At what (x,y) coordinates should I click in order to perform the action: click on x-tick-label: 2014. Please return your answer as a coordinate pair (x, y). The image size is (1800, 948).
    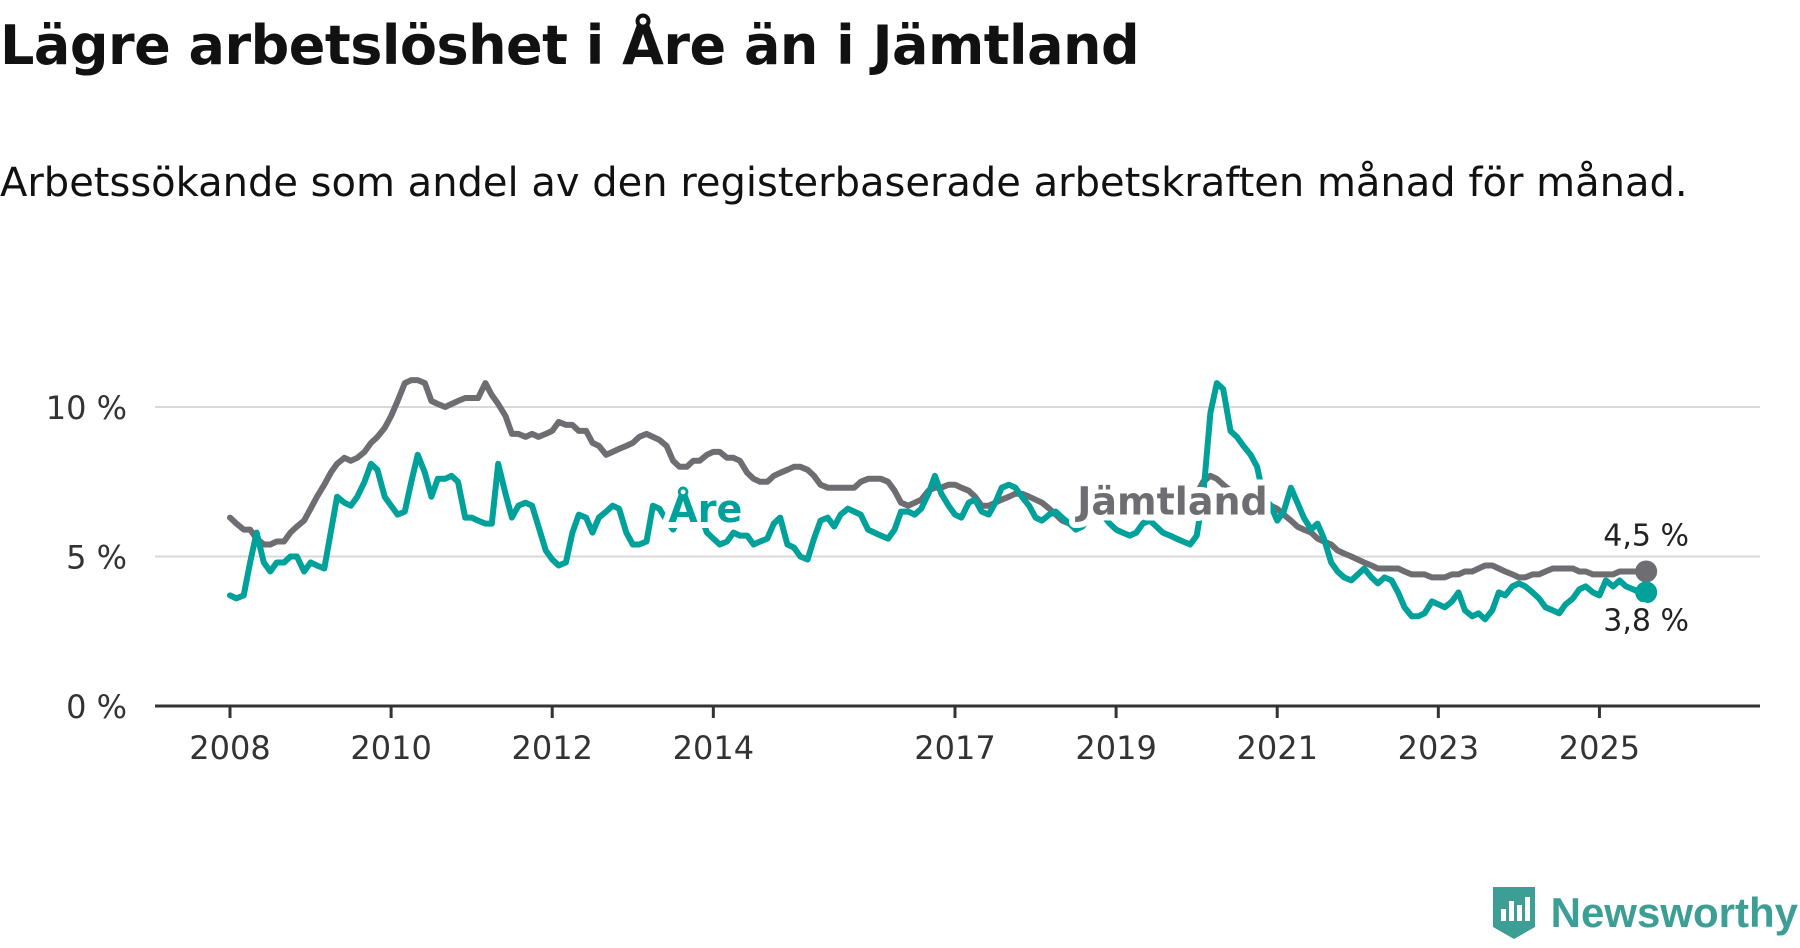
    Looking at the image, I should click on (713, 748).